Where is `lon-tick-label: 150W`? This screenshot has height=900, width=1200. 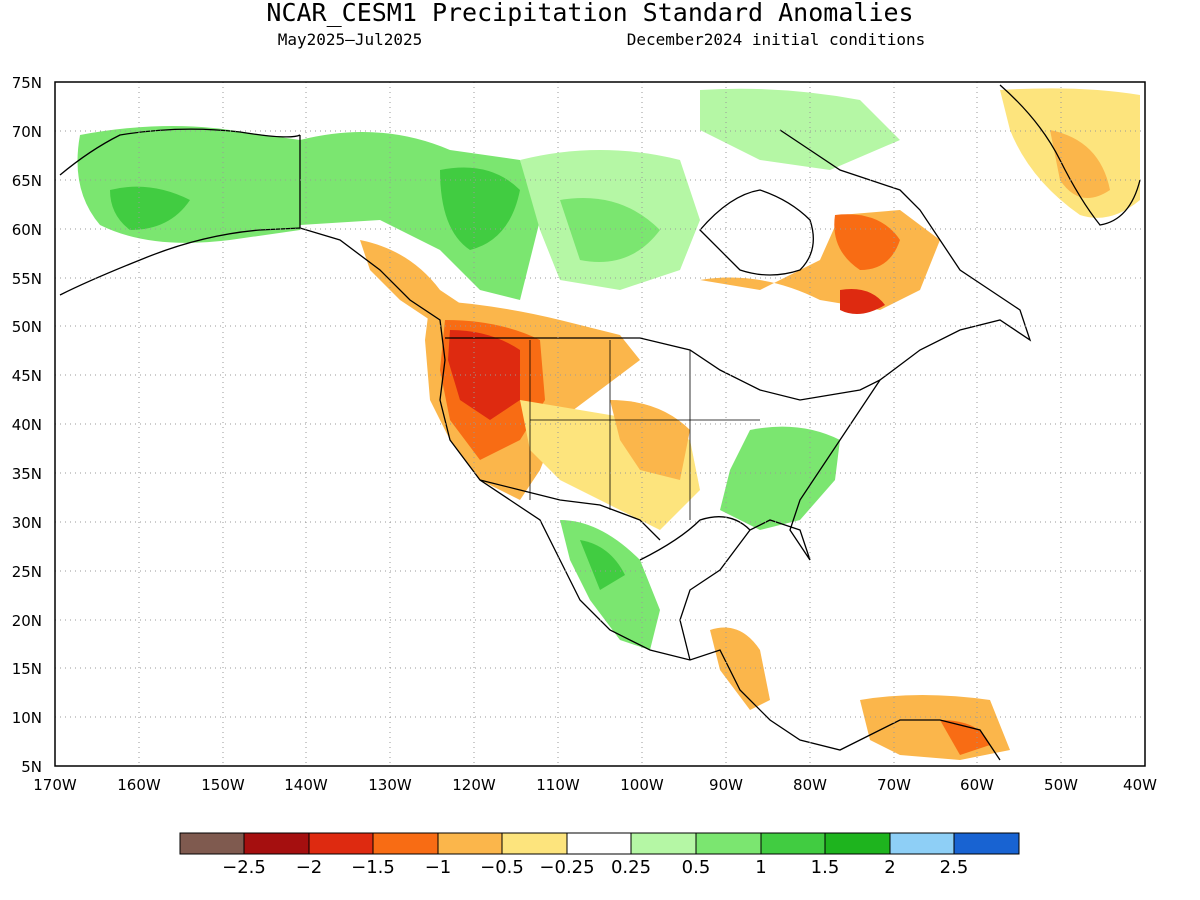 lon-tick-label: 150W is located at coordinates (223, 785).